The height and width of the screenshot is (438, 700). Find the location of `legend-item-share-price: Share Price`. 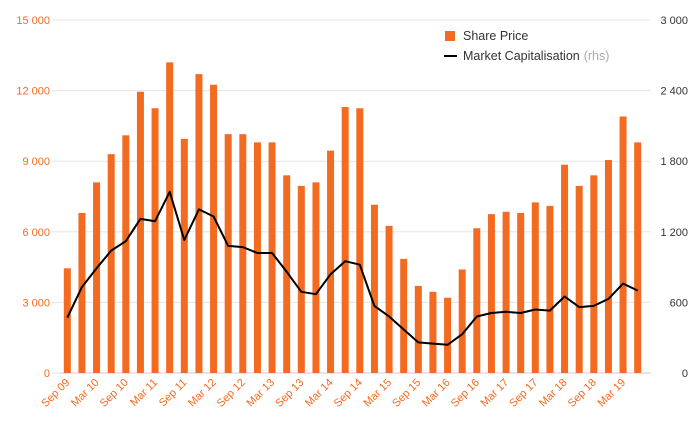

legend-item-share-price: Share Price is located at coordinates (526, 36).